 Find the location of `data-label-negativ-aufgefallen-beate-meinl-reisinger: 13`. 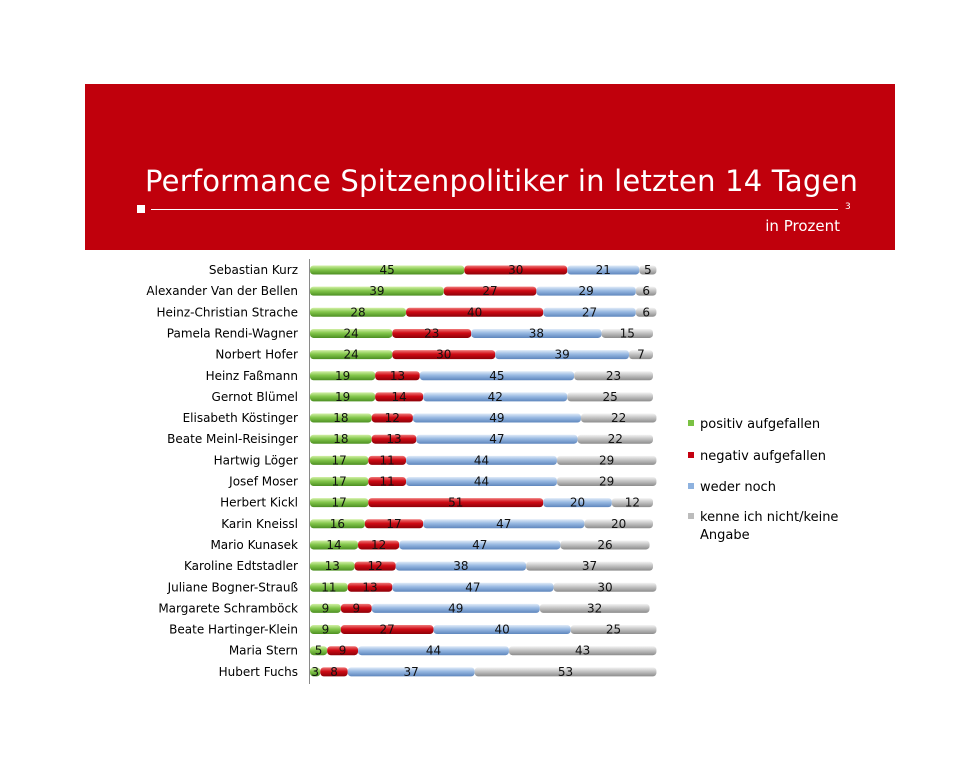

data-label-negativ-aufgefallen-beate-meinl-reisinger: 13 is located at coordinates (393, 439).